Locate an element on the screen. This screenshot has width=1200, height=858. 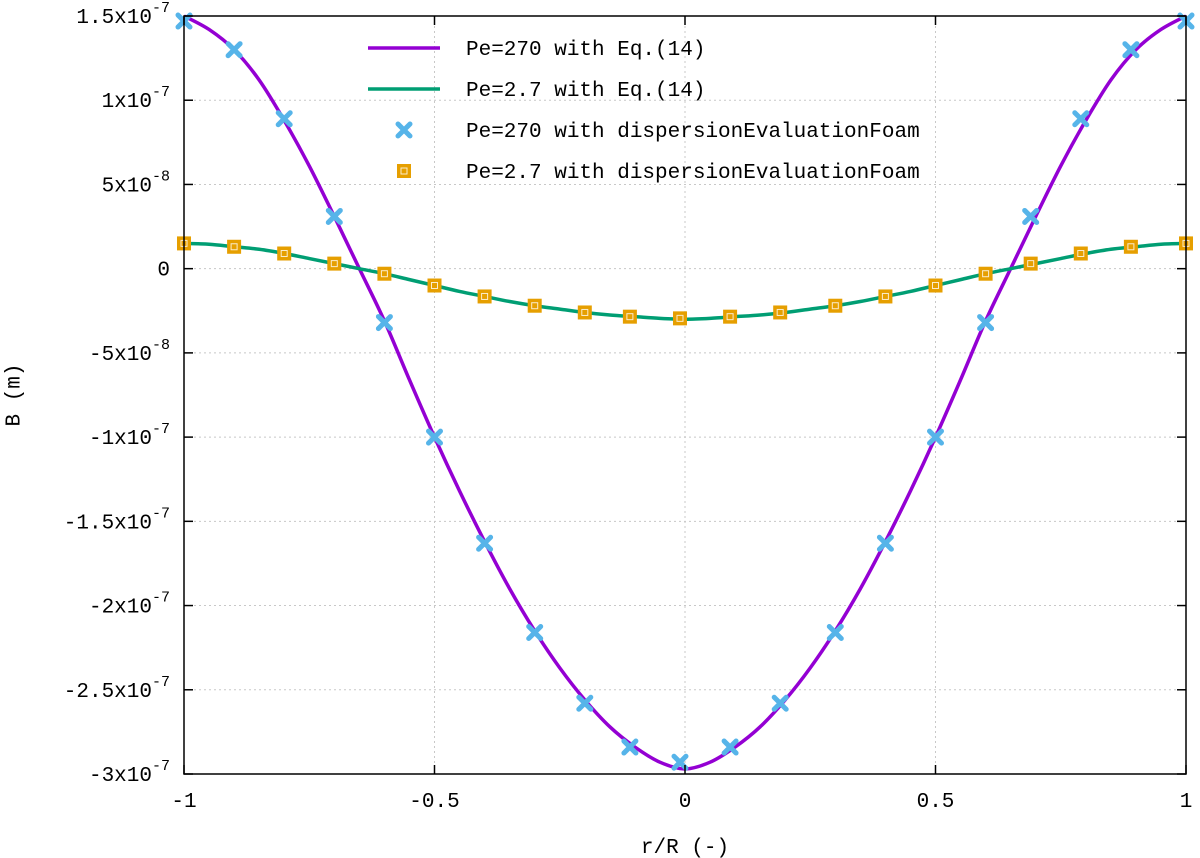
y-tick-label: 5x10⁻⁸ is located at coordinates (136, 183).